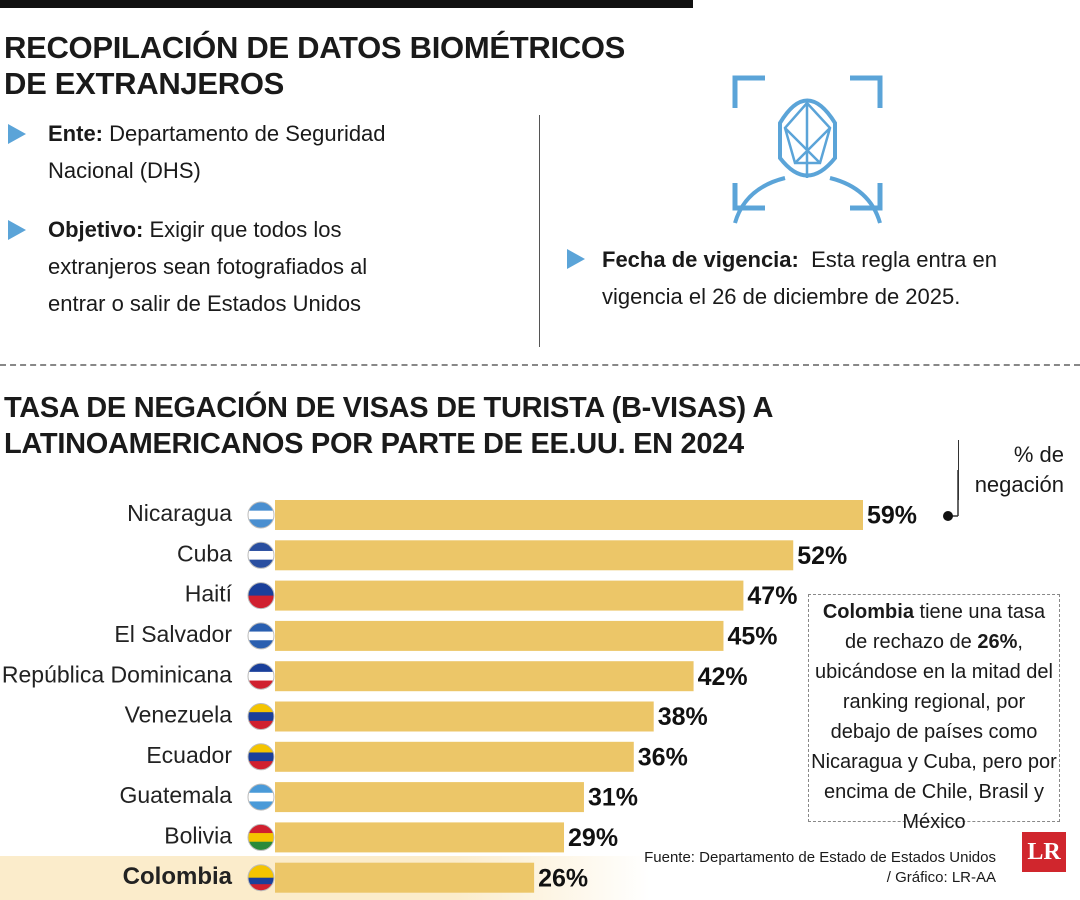  What do you see at coordinates (563, 878) in the screenshot?
I see `value-label: 26%` at bounding box center [563, 878].